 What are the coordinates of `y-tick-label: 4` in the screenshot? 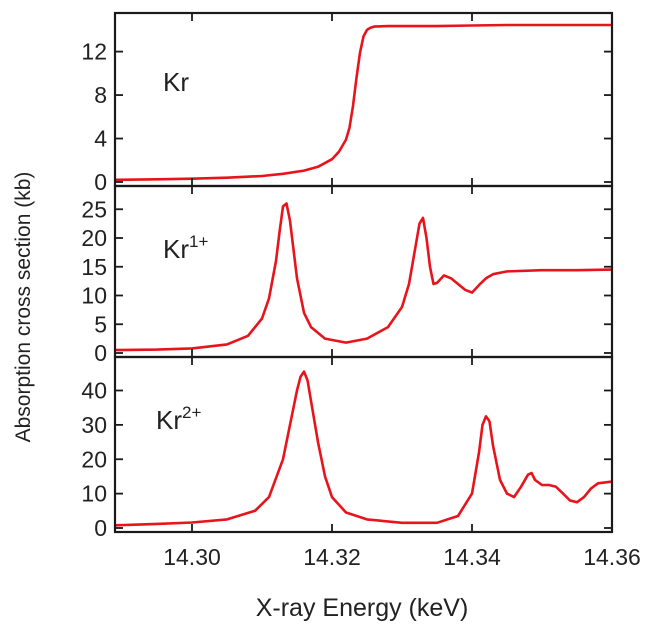 It's located at (100, 139).